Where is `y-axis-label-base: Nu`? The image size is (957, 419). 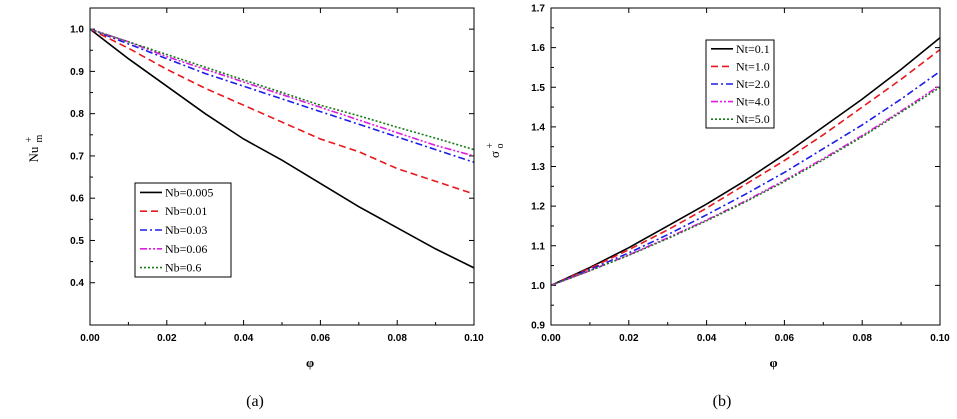 y-axis-label-base: Nu is located at coordinates (33, 154).